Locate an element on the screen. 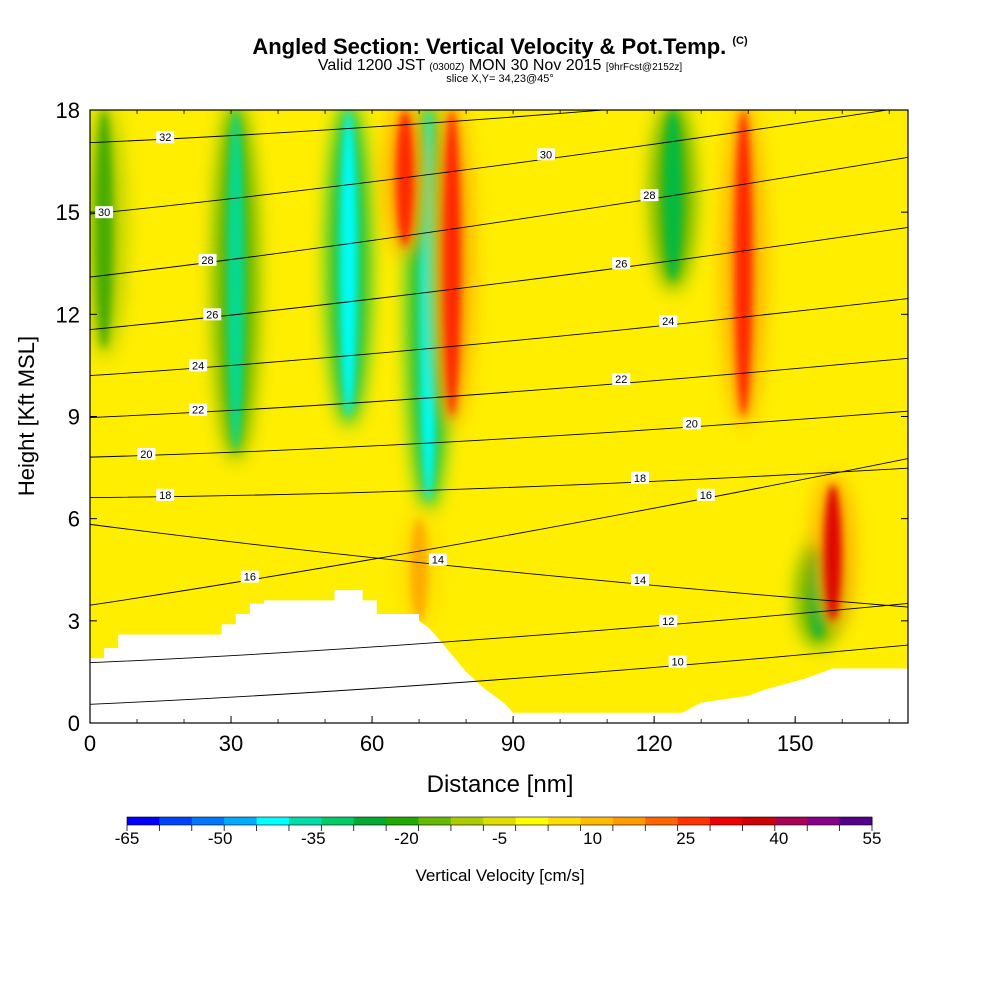 Image resolution: width=1000 pixels, height=1000 pixels. colorbar-tick-label: 40 is located at coordinates (778, 838).